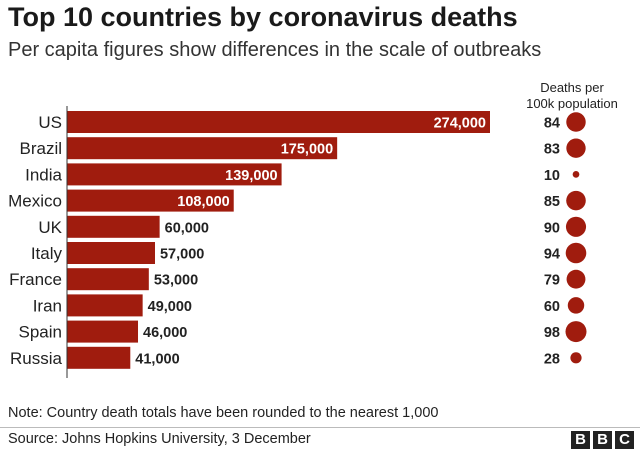  Describe the element at coordinates (47, 305) in the screenshot. I see `category-label: Iran` at that location.